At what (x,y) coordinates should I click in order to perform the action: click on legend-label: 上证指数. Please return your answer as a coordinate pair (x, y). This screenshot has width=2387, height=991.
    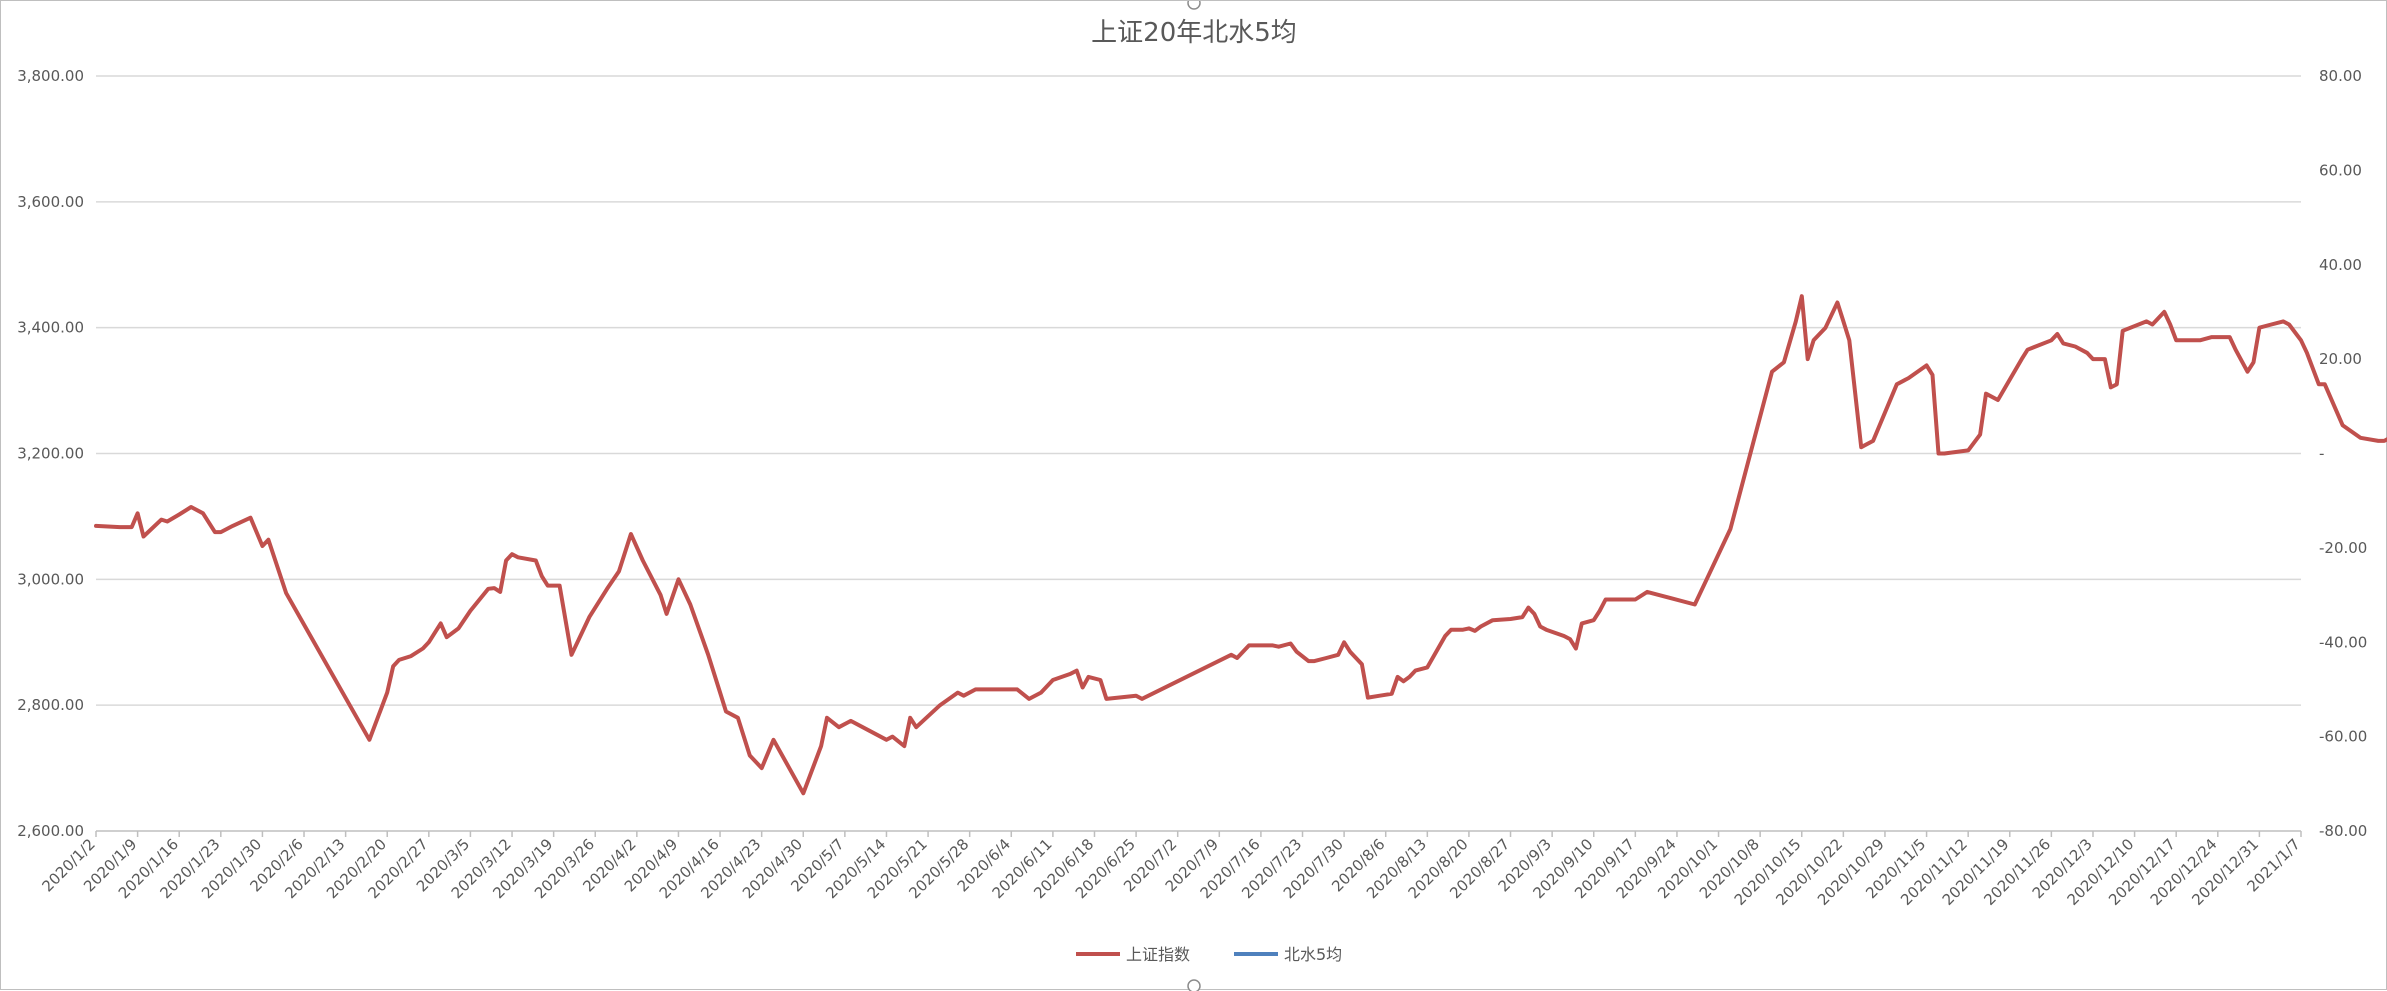
    Looking at the image, I should click on (1158, 954).